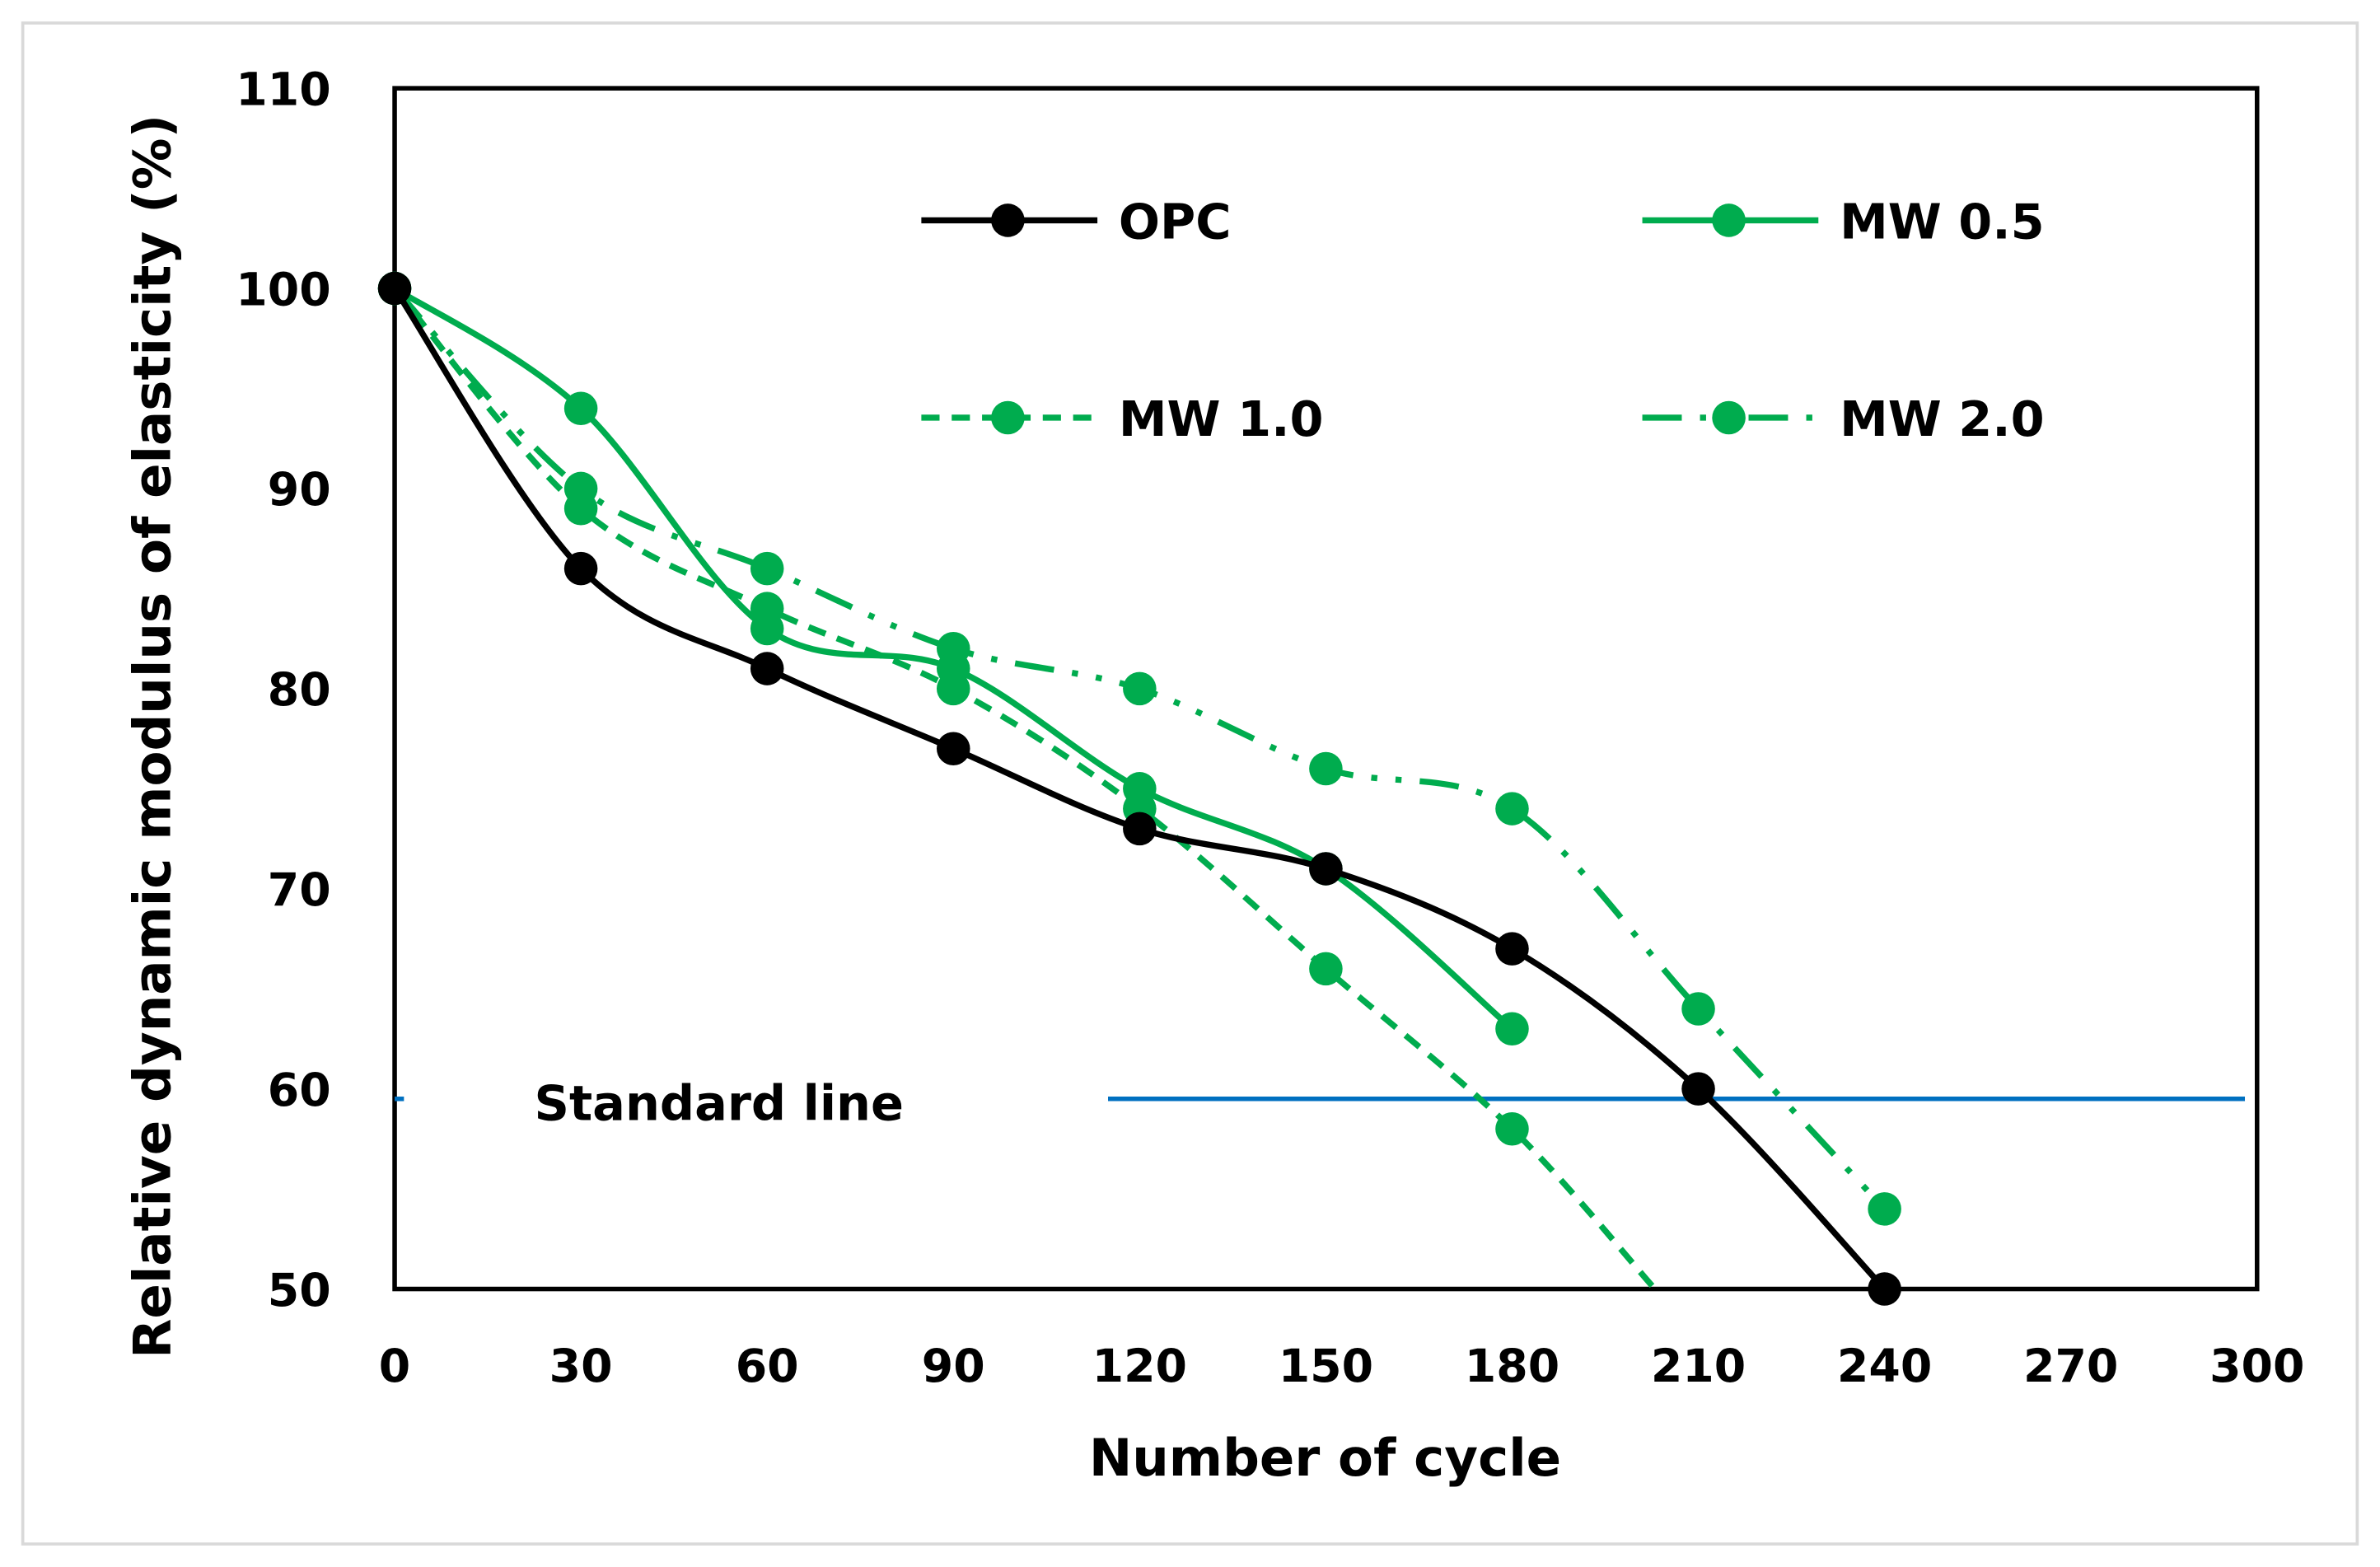 This screenshot has width=2380, height=1567. I want to click on legend-item: MW 0.5, so click(1843, 222).